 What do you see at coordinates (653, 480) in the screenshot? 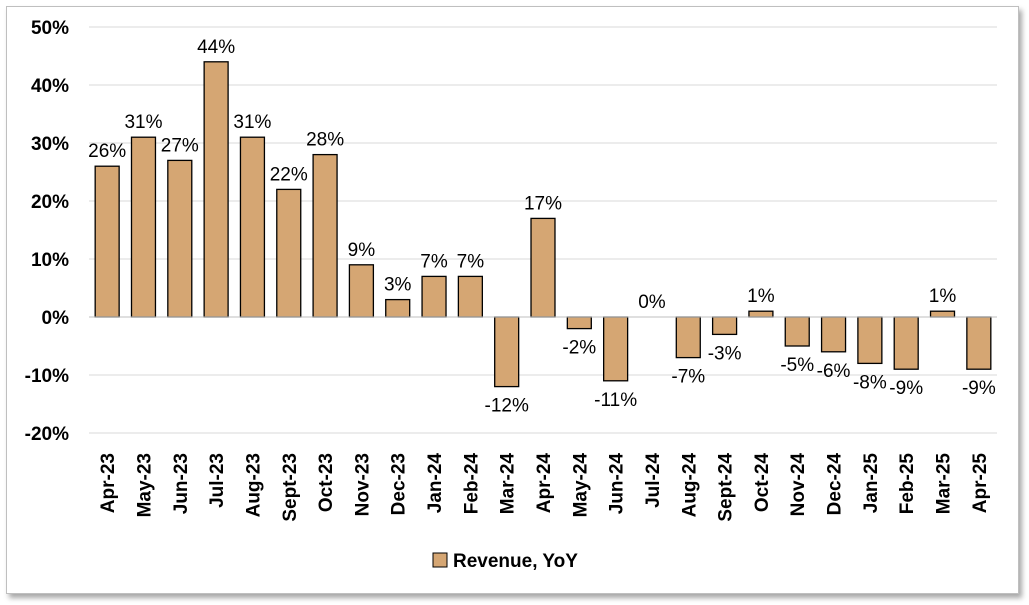
I see `x-tick-label: Jul-24` at bounding box center [653, 480].